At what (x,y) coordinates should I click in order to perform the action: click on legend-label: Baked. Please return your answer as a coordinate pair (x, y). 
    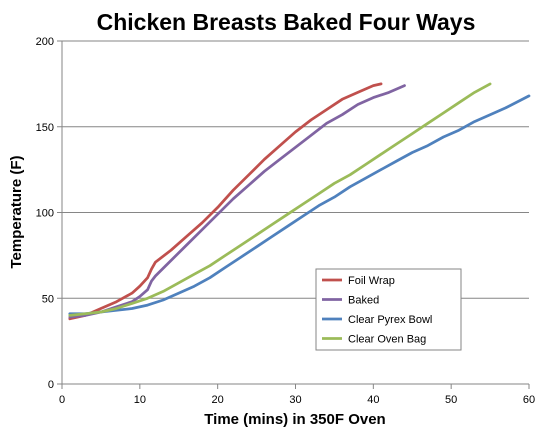
    Looking at the image, I should click on (363, 301).